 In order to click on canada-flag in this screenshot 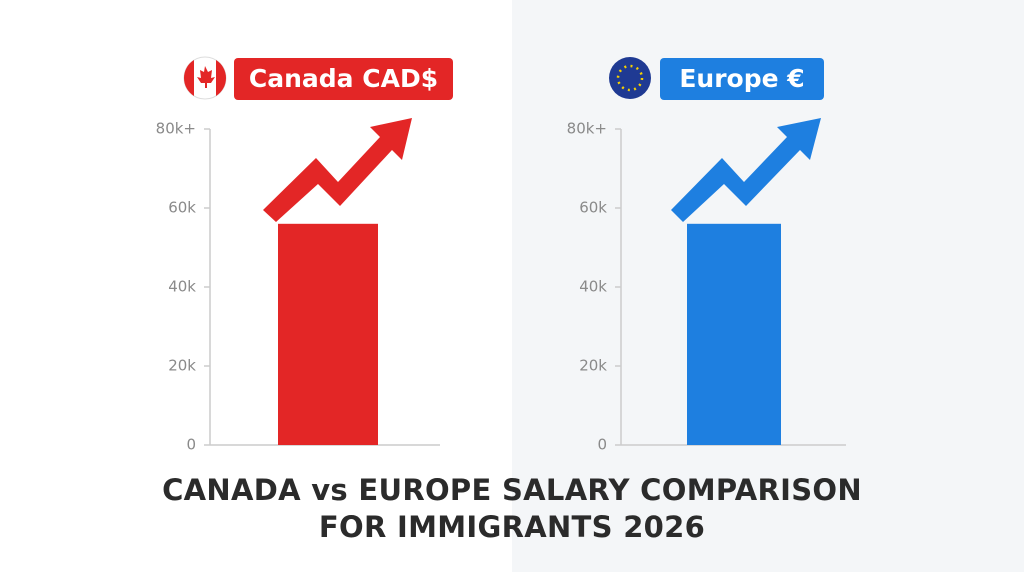, I will do `click(205, 78)`.